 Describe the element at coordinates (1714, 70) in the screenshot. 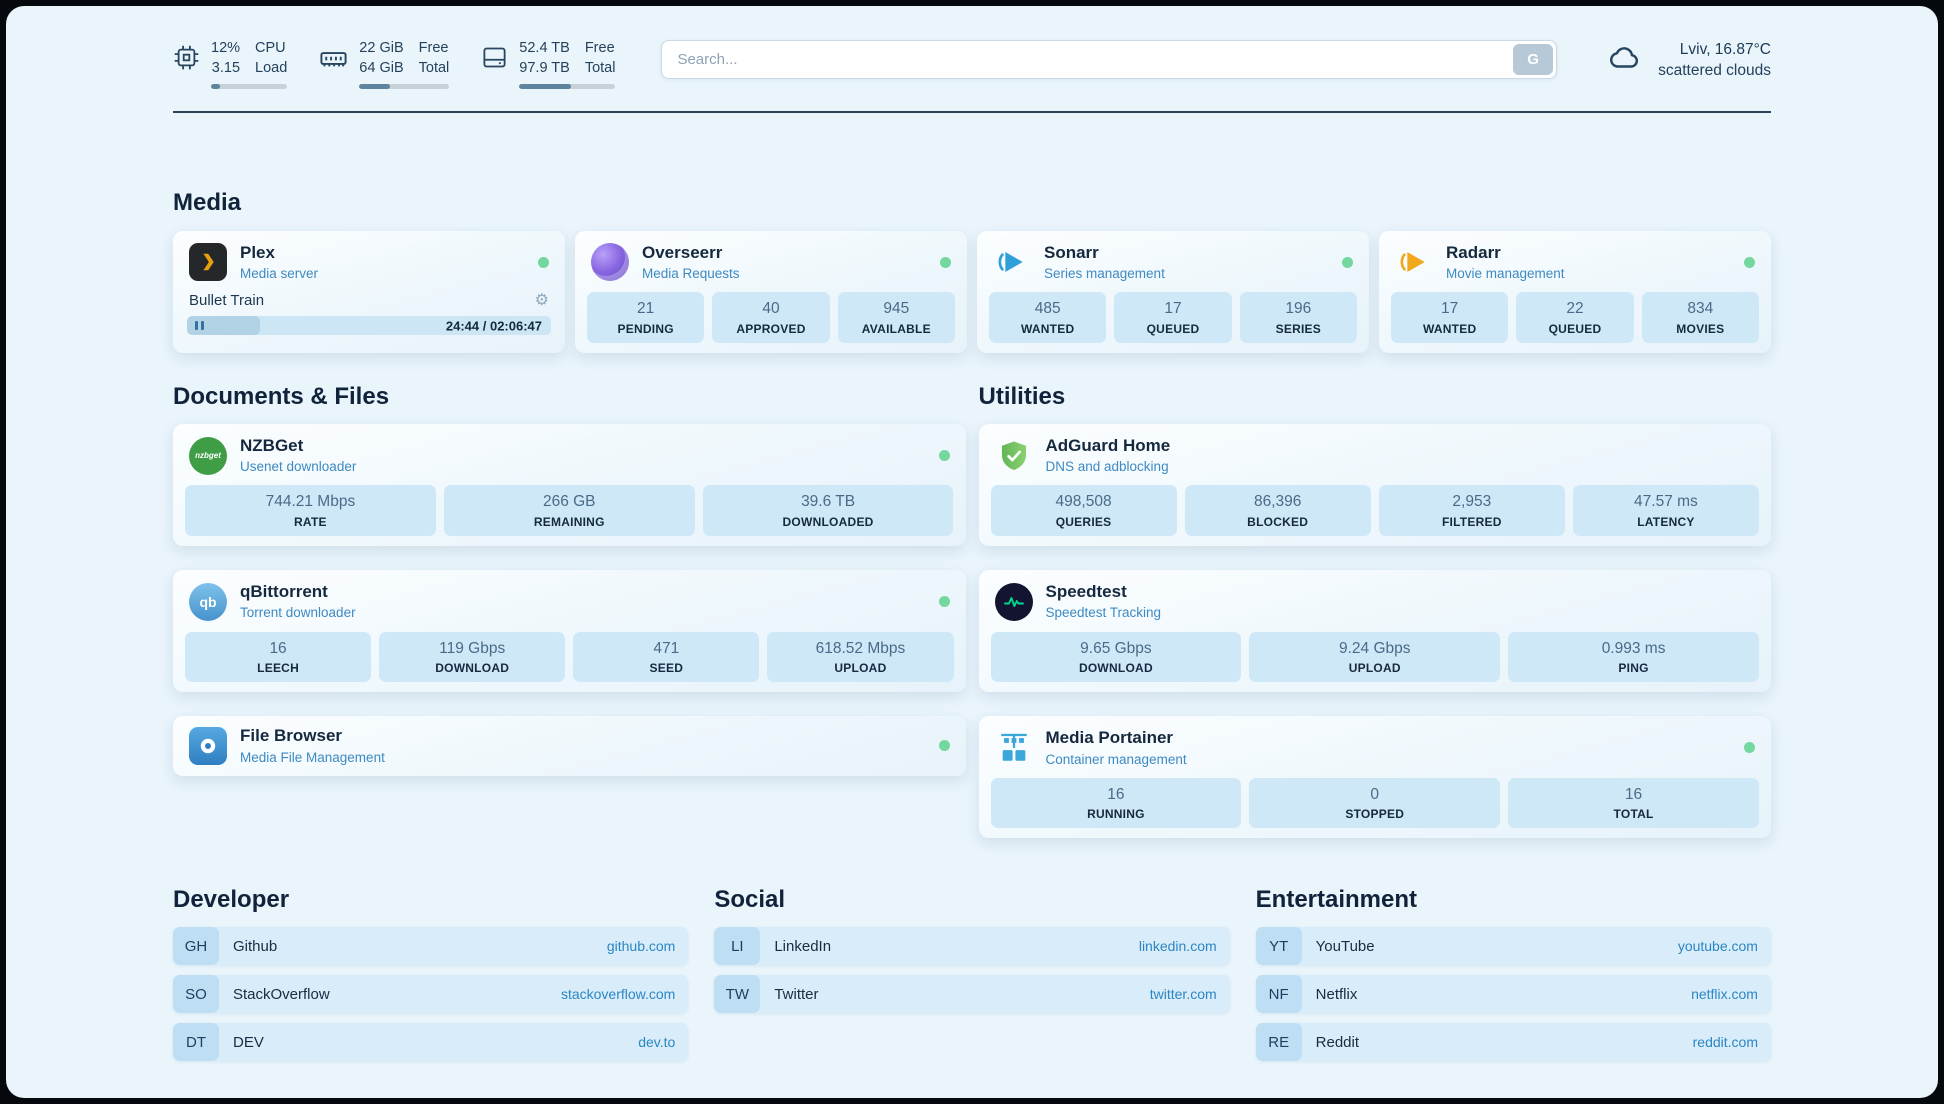

I see `weather-condition: scattered clouds` at that location.